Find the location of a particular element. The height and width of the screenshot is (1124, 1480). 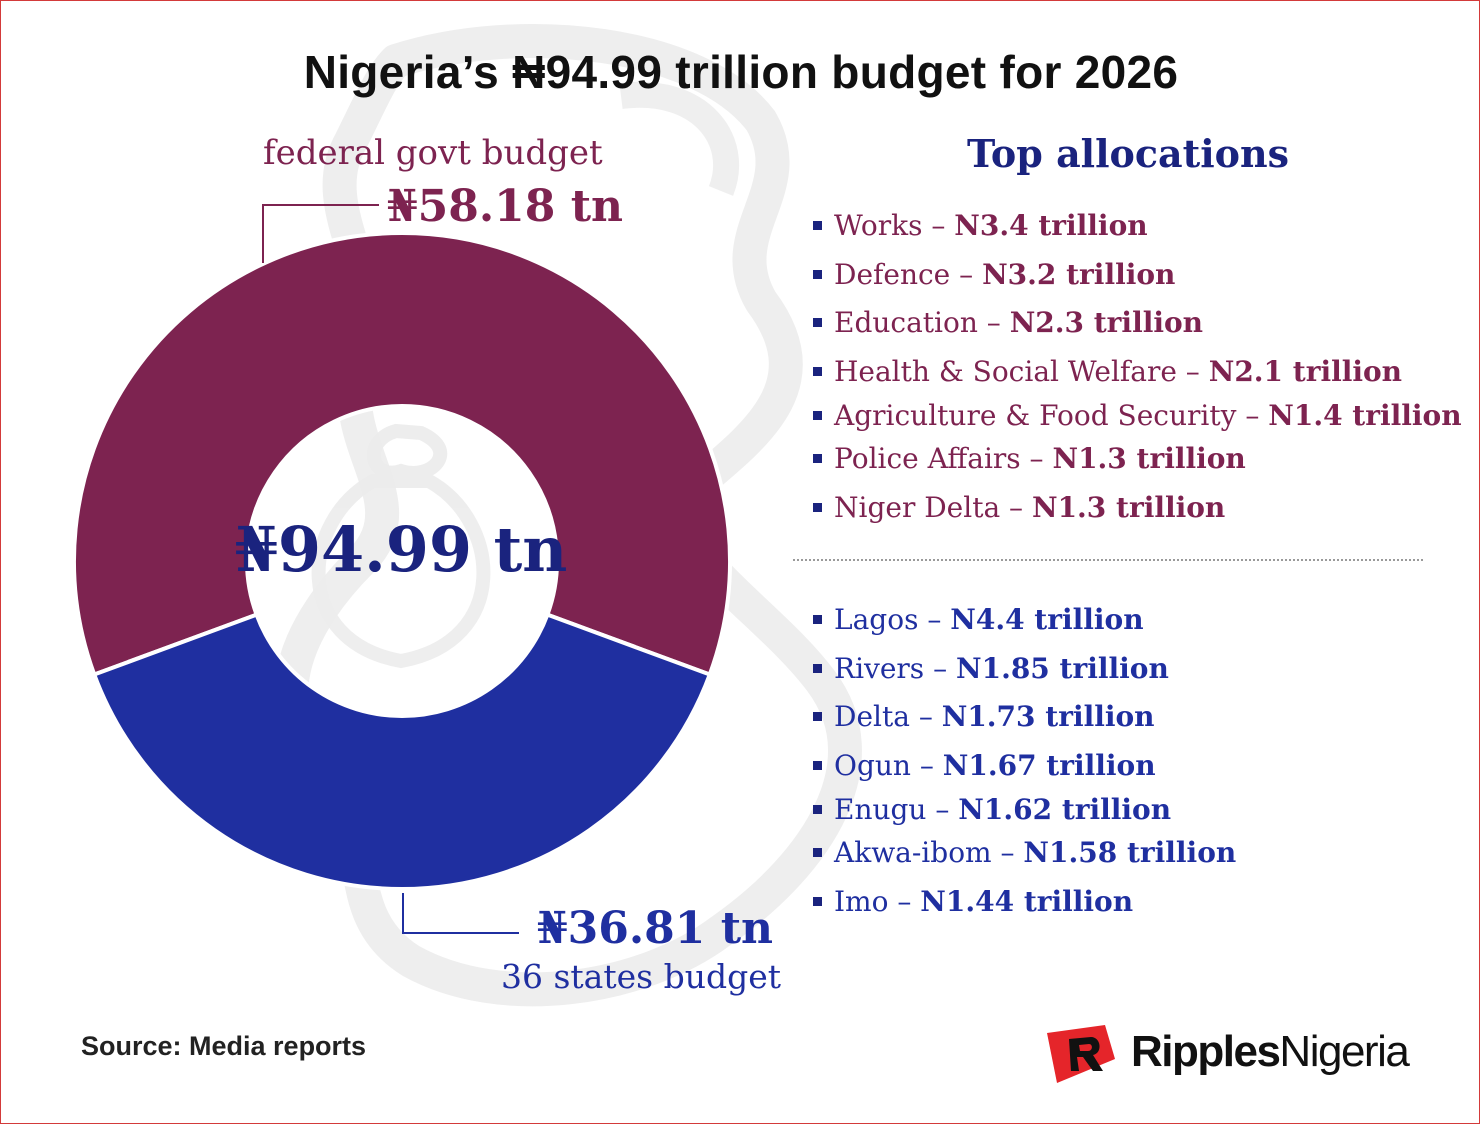

source-note: Source: Media reports is located at coordinates (224, 1046).